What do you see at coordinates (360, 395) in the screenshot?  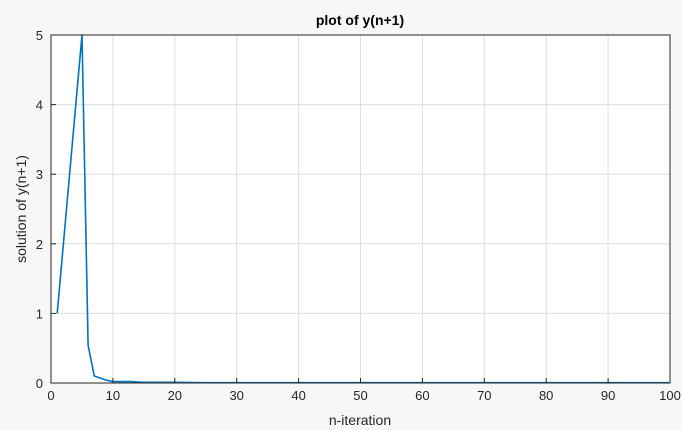 I see `x-tick-label: 50` at bounding box center [360, 395].